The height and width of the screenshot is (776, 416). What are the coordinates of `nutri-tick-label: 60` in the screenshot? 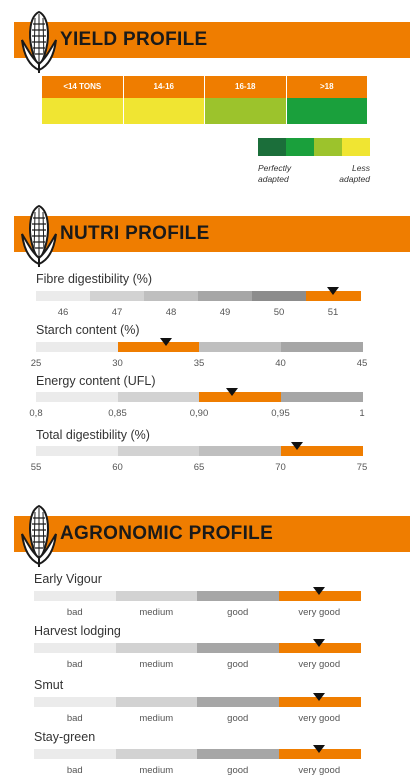 It's located at (117, 467).